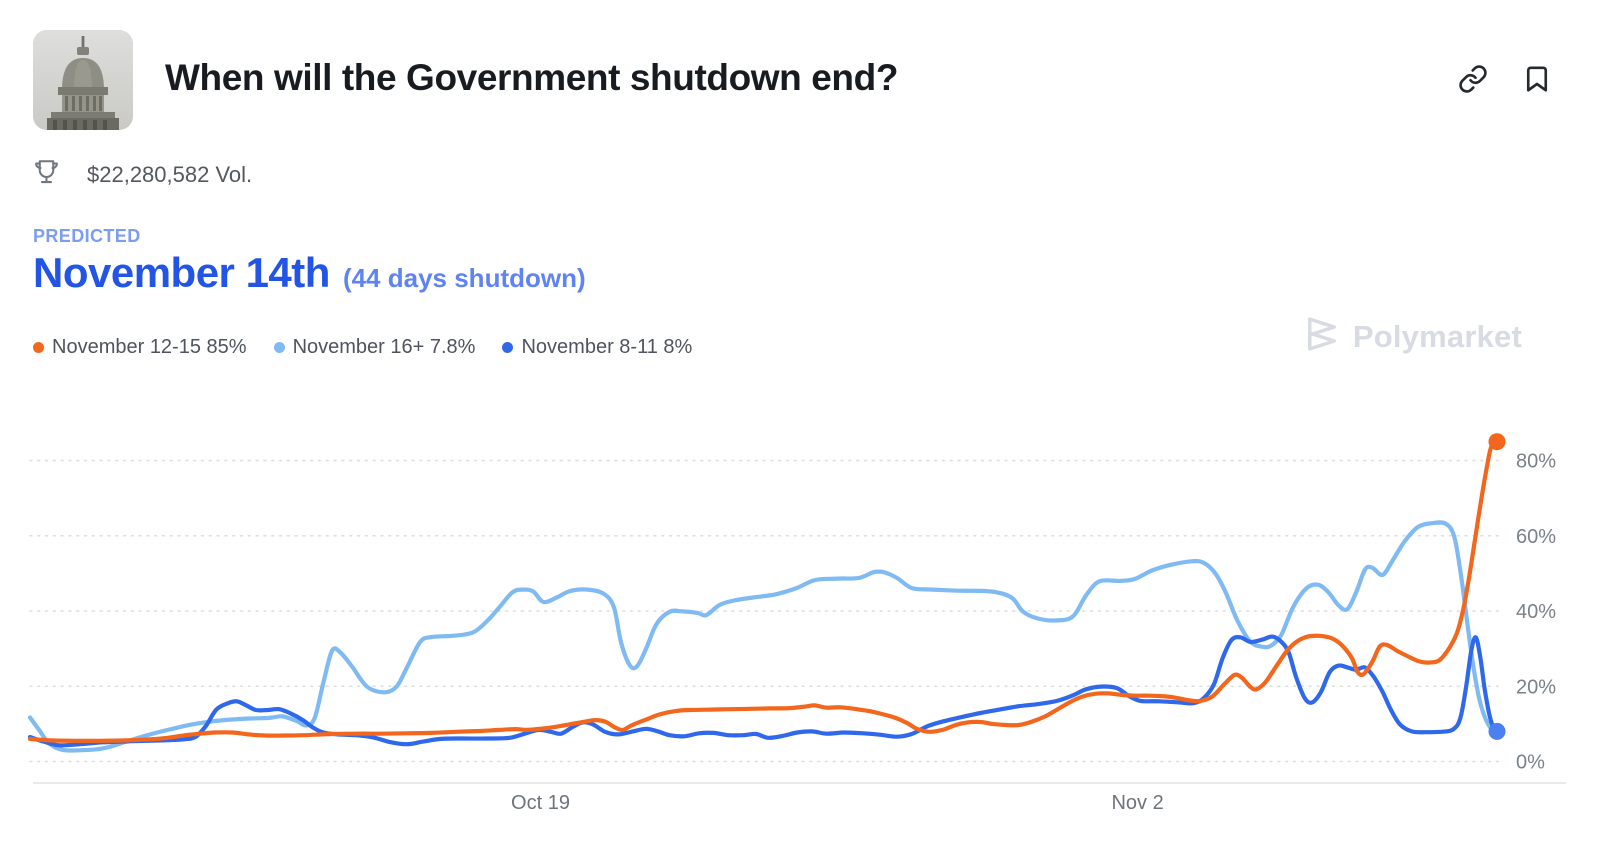  Describe the element at coordinates (38, 347) in the screenshot. I see `legend-dot-orange` at that location.